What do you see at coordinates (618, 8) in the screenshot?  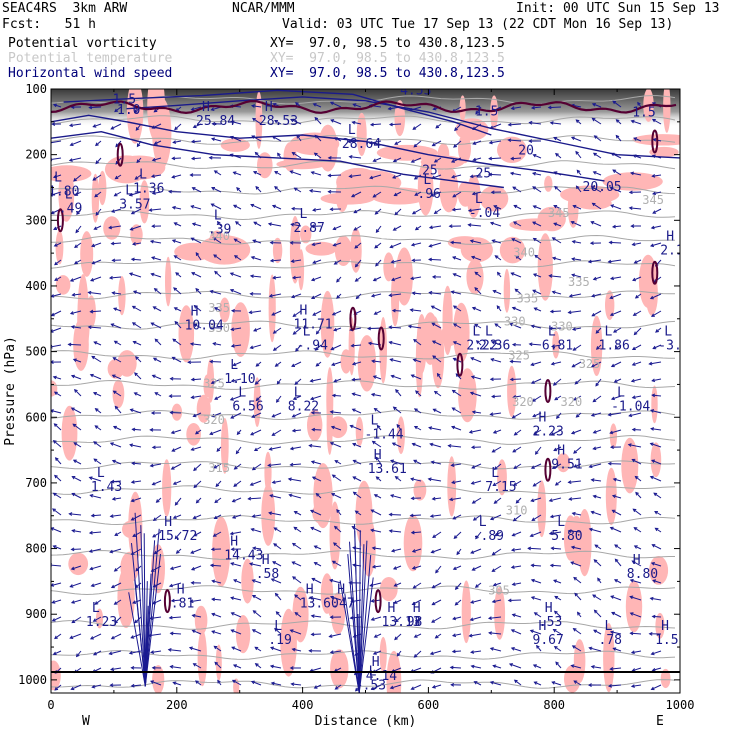 I see `init-time: Init: 00 UTC Sun 15 Sep 13` at bounding box center [618, 8].